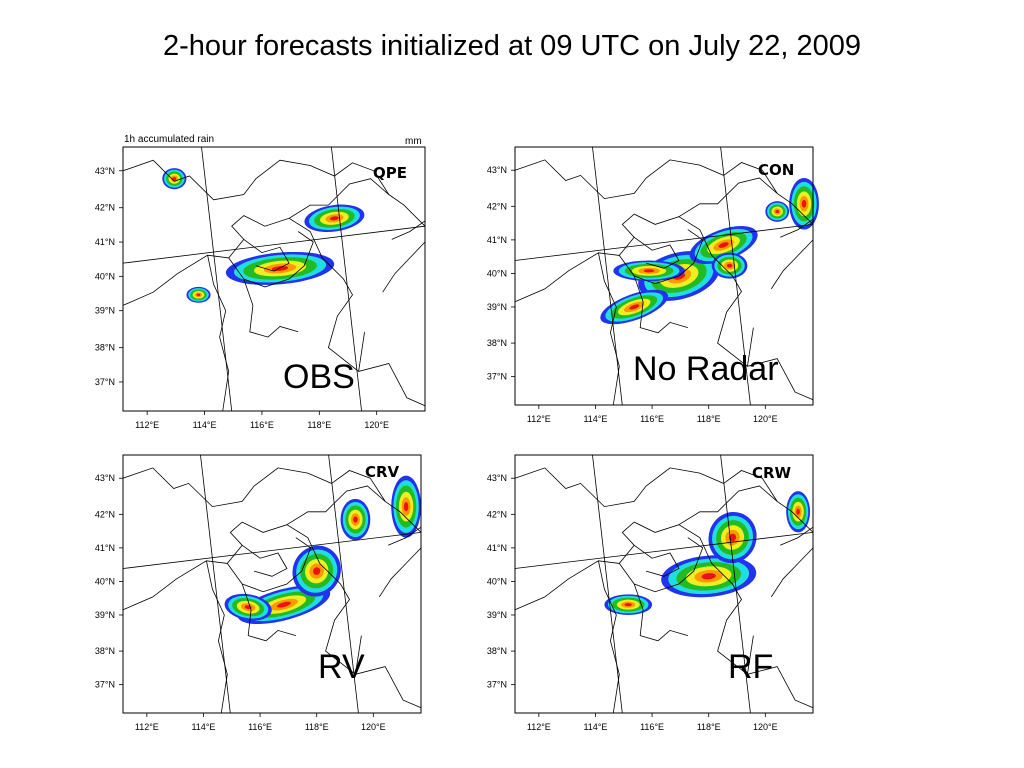 The image size is (1024, 768). What do you see at coordinates (169, 139) in the screenshot?
I see `panel-obs-header: 1h accumulated rain` at bounding box center [169, 139].